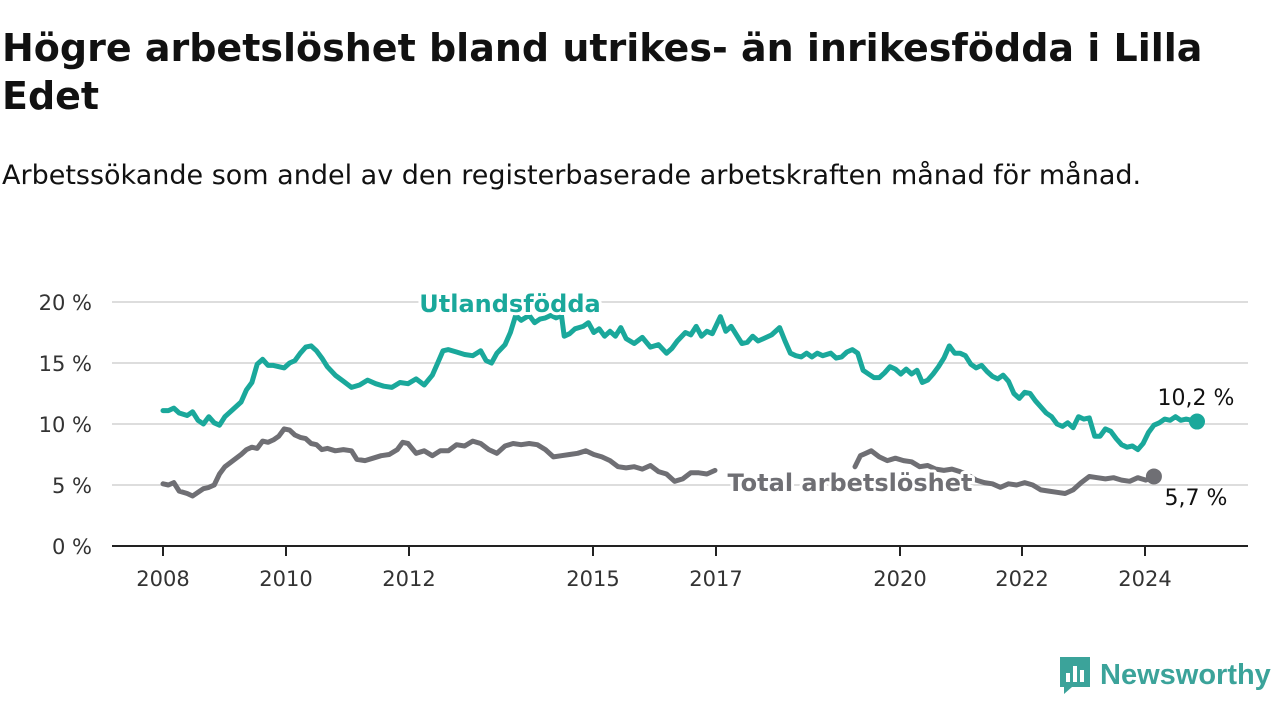 This screenshot has height=720, width=1280. Describe the element at coordinates (1197, 421) in the screenshot. I see `series-end-point-utlandsfodda` at that location.